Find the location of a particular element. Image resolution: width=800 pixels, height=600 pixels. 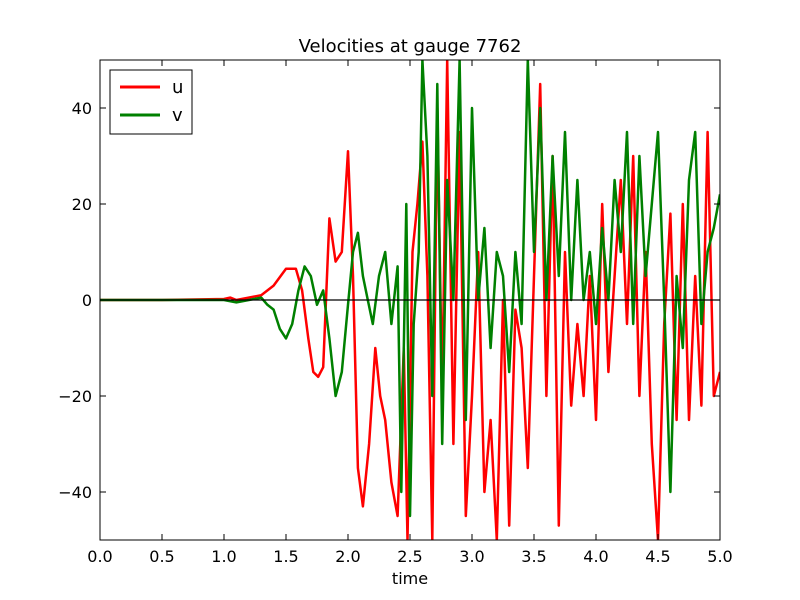

x-tick-label: 1.5 is located at coordinates (285, 556).